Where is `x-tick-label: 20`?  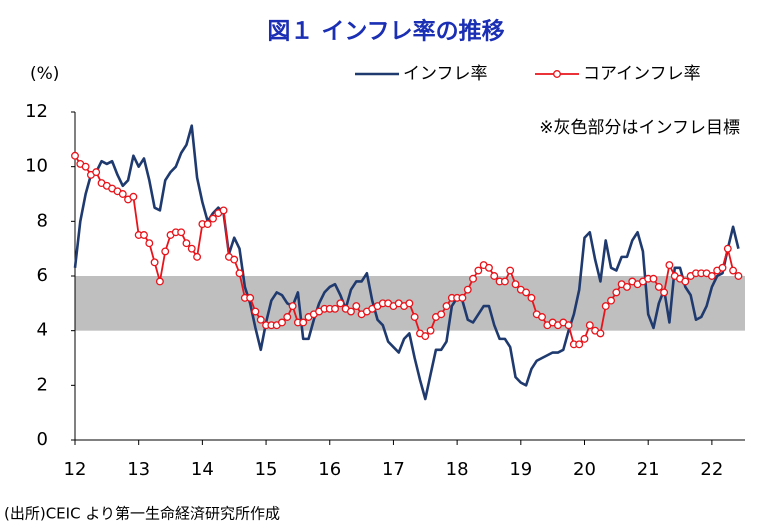
x-tick-label: 20 is located at coordinates (584, 469).